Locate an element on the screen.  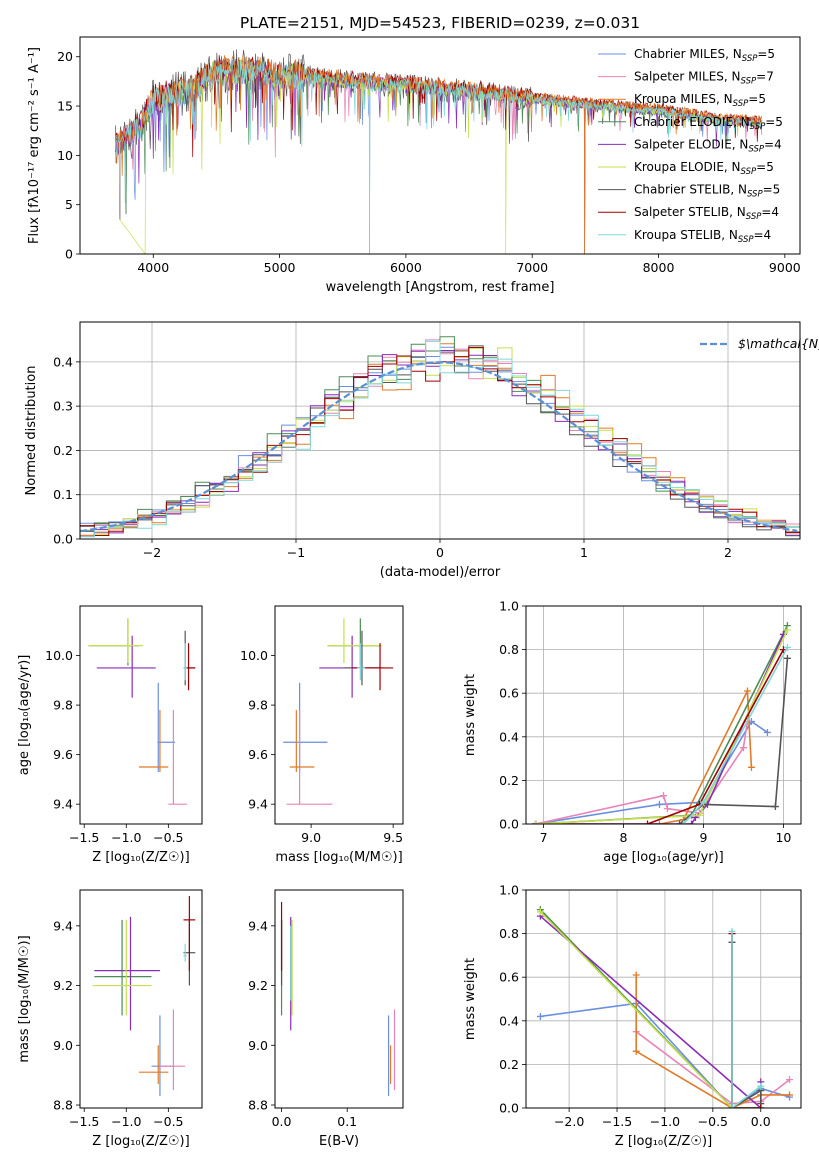
legend-label-normal: $\mathcal{N}(0,1)$ is located at coordinates (778, 343).